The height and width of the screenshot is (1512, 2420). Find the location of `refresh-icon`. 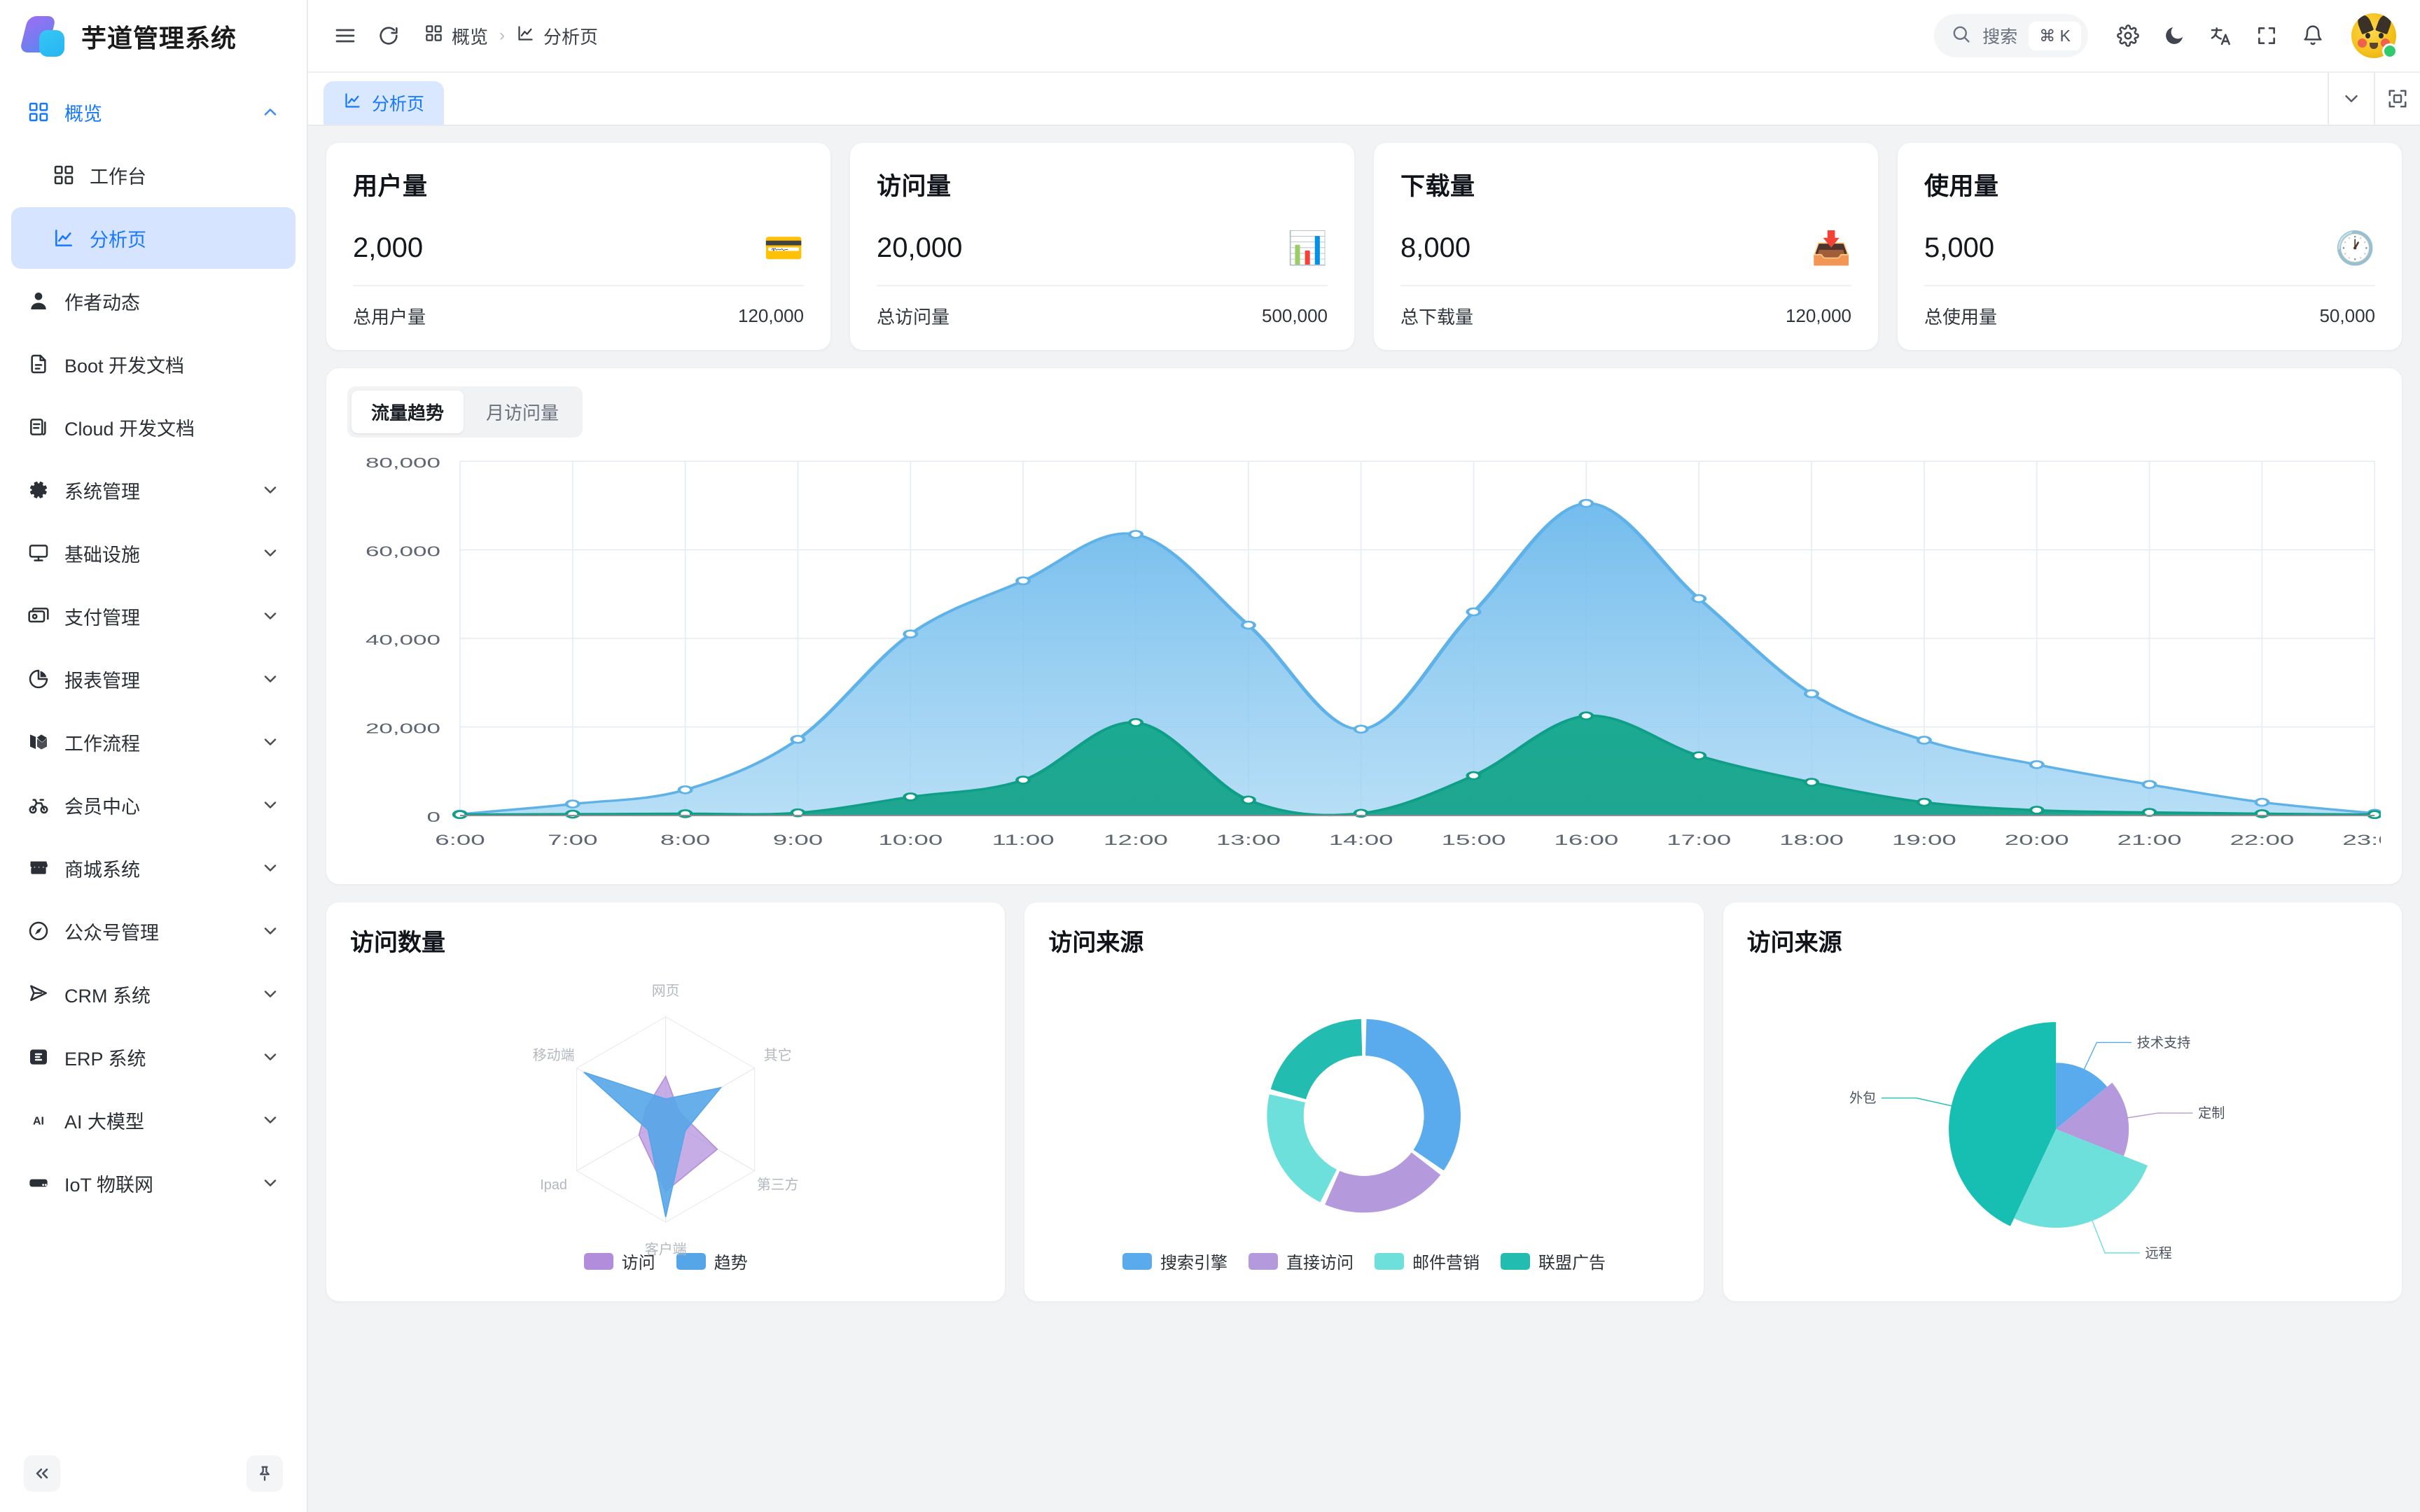

refresh-icon is located at coordinates (389, 36).